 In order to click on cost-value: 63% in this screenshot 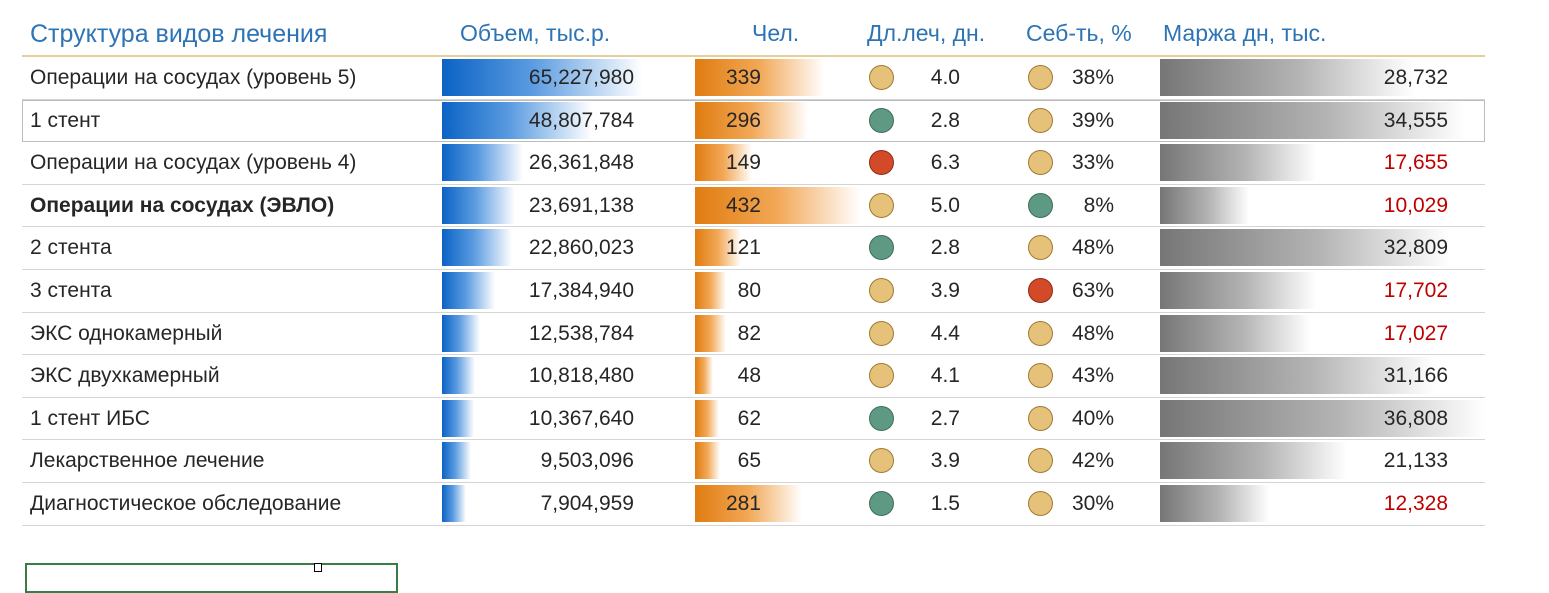, I will do `click(1092, 290)`.